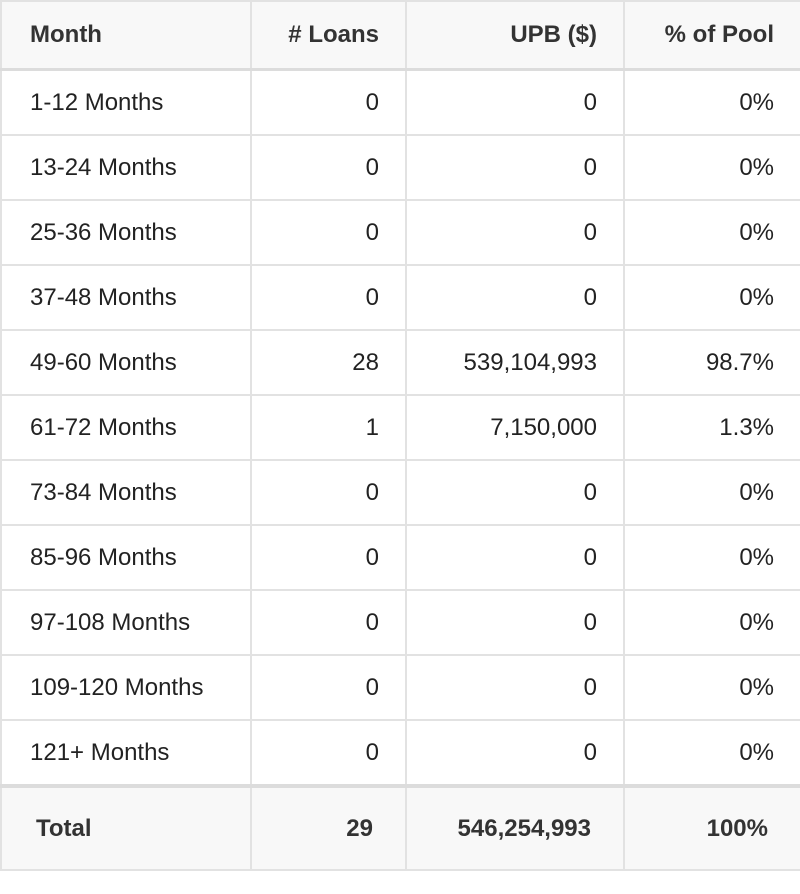 This screenshot has height=894, width=800. I want to click on table-header: Month # Loans UPB ($) % of Pool, so click(400, 35).